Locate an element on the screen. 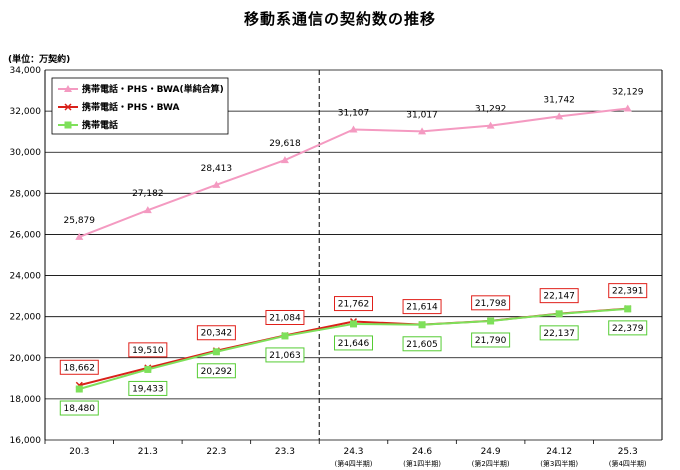 This screenshot has width=680, height=470. data-label: 21,063 is located at coordinates (285, 356).